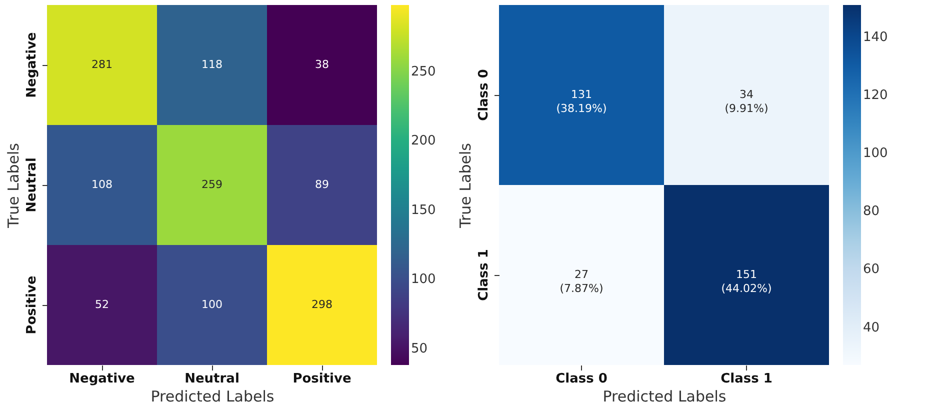 The height and width of the screenshot is (410, 935). I want to click on x-tick-label: Class 0, so click(582, 379).